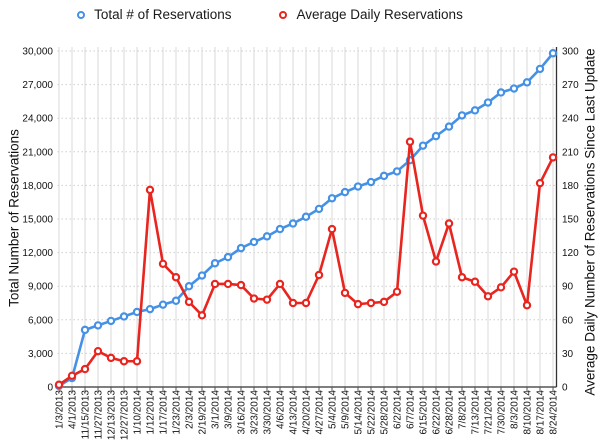 The width and height of the screenshot is (600, 443). Describe the element at coordinates (86, 415) in the screenshot. I see `x-tick-label: 11/15/2013` at that location.